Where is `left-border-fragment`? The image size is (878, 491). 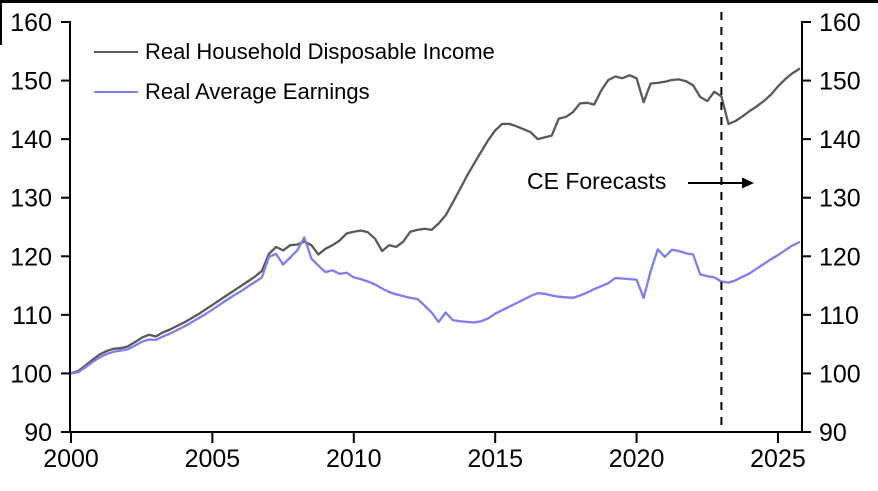 left-border-fragment is located at coordinates (1, 22).